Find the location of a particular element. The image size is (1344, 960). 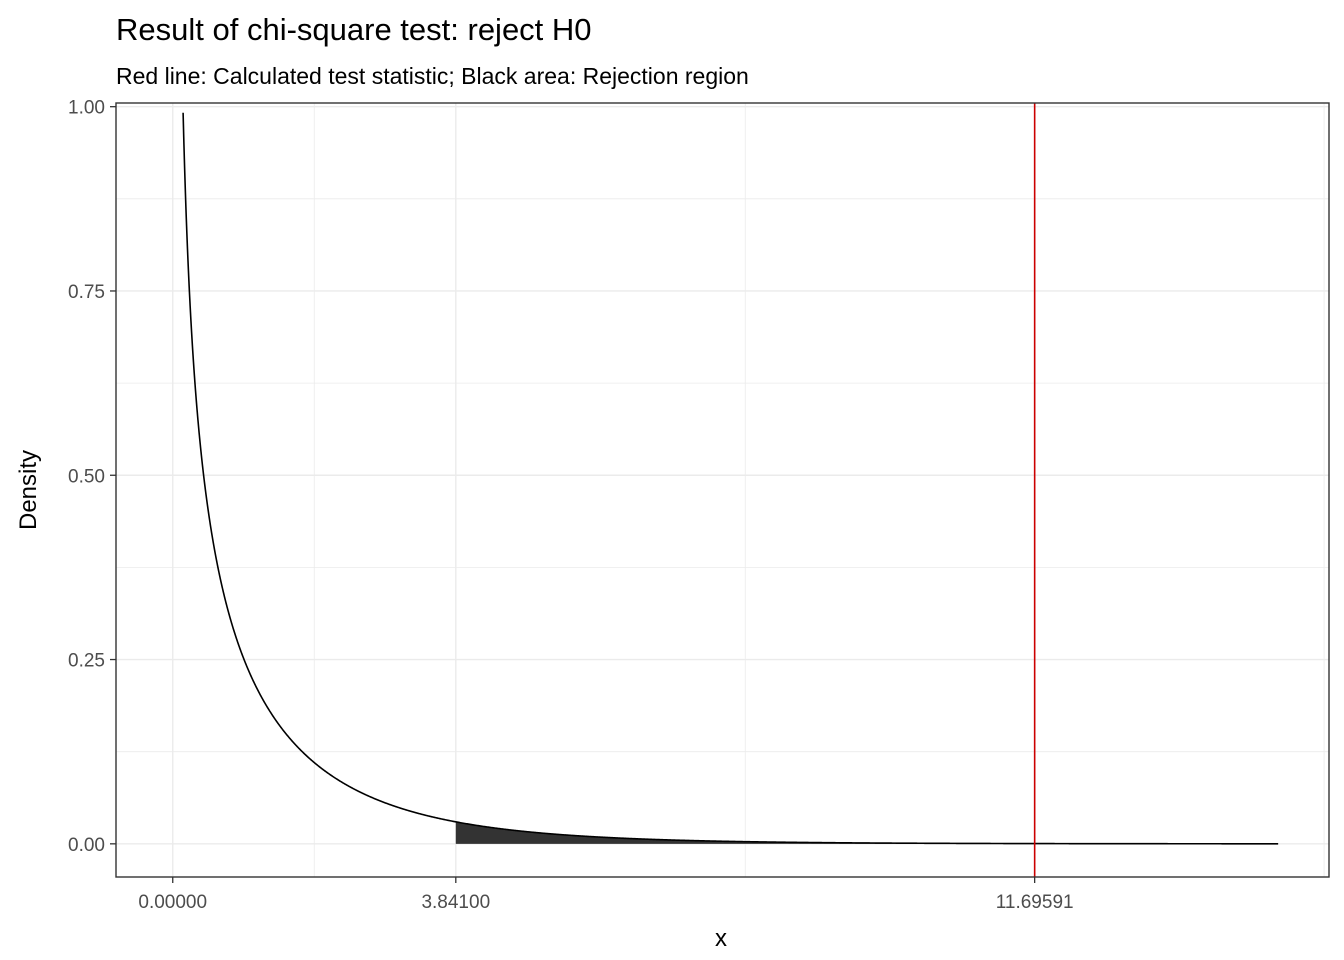

y-tick-label: 0.75 is located at coordinates (86, 292).